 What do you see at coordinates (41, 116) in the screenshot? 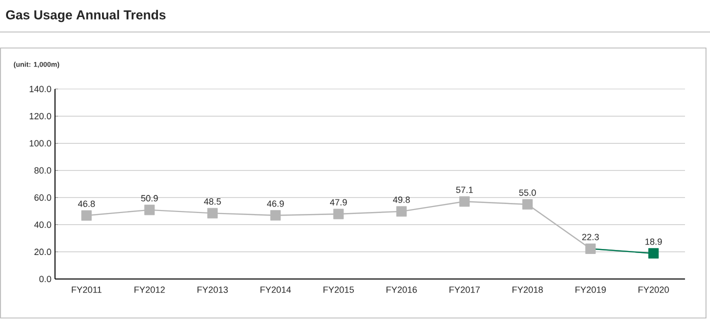
I see `y-tick-label: 120.0` at bounding box center [41, 116].